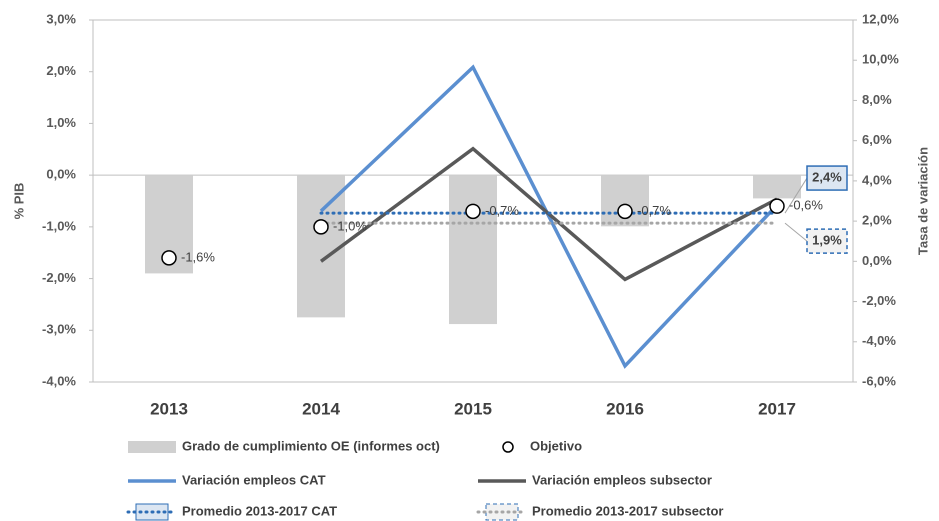 The height and width of the screenshot is (521, 939). I want to click on y2-tick-label: -6,0%, so click(879, 380).